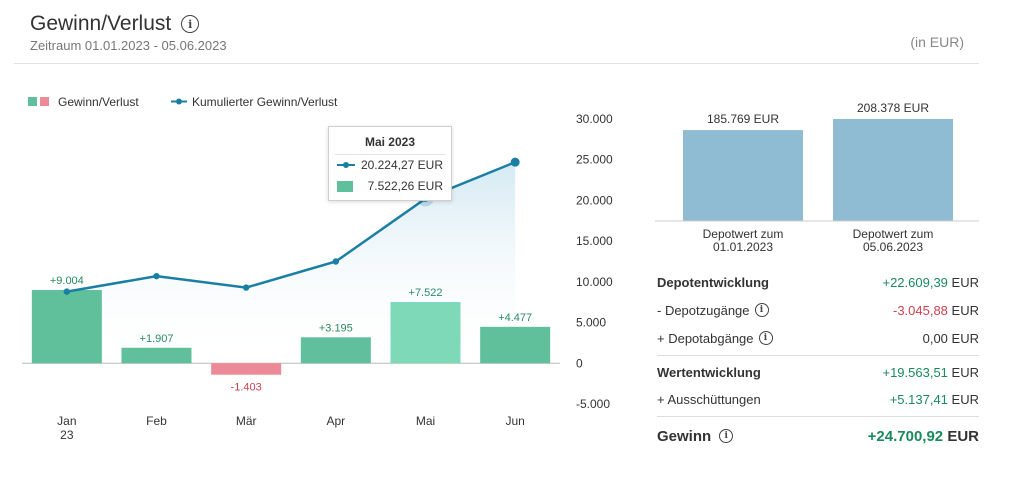 The image size is (1010, 478). I want to click on legend-bar-swatch-positive, so click(32, 101).